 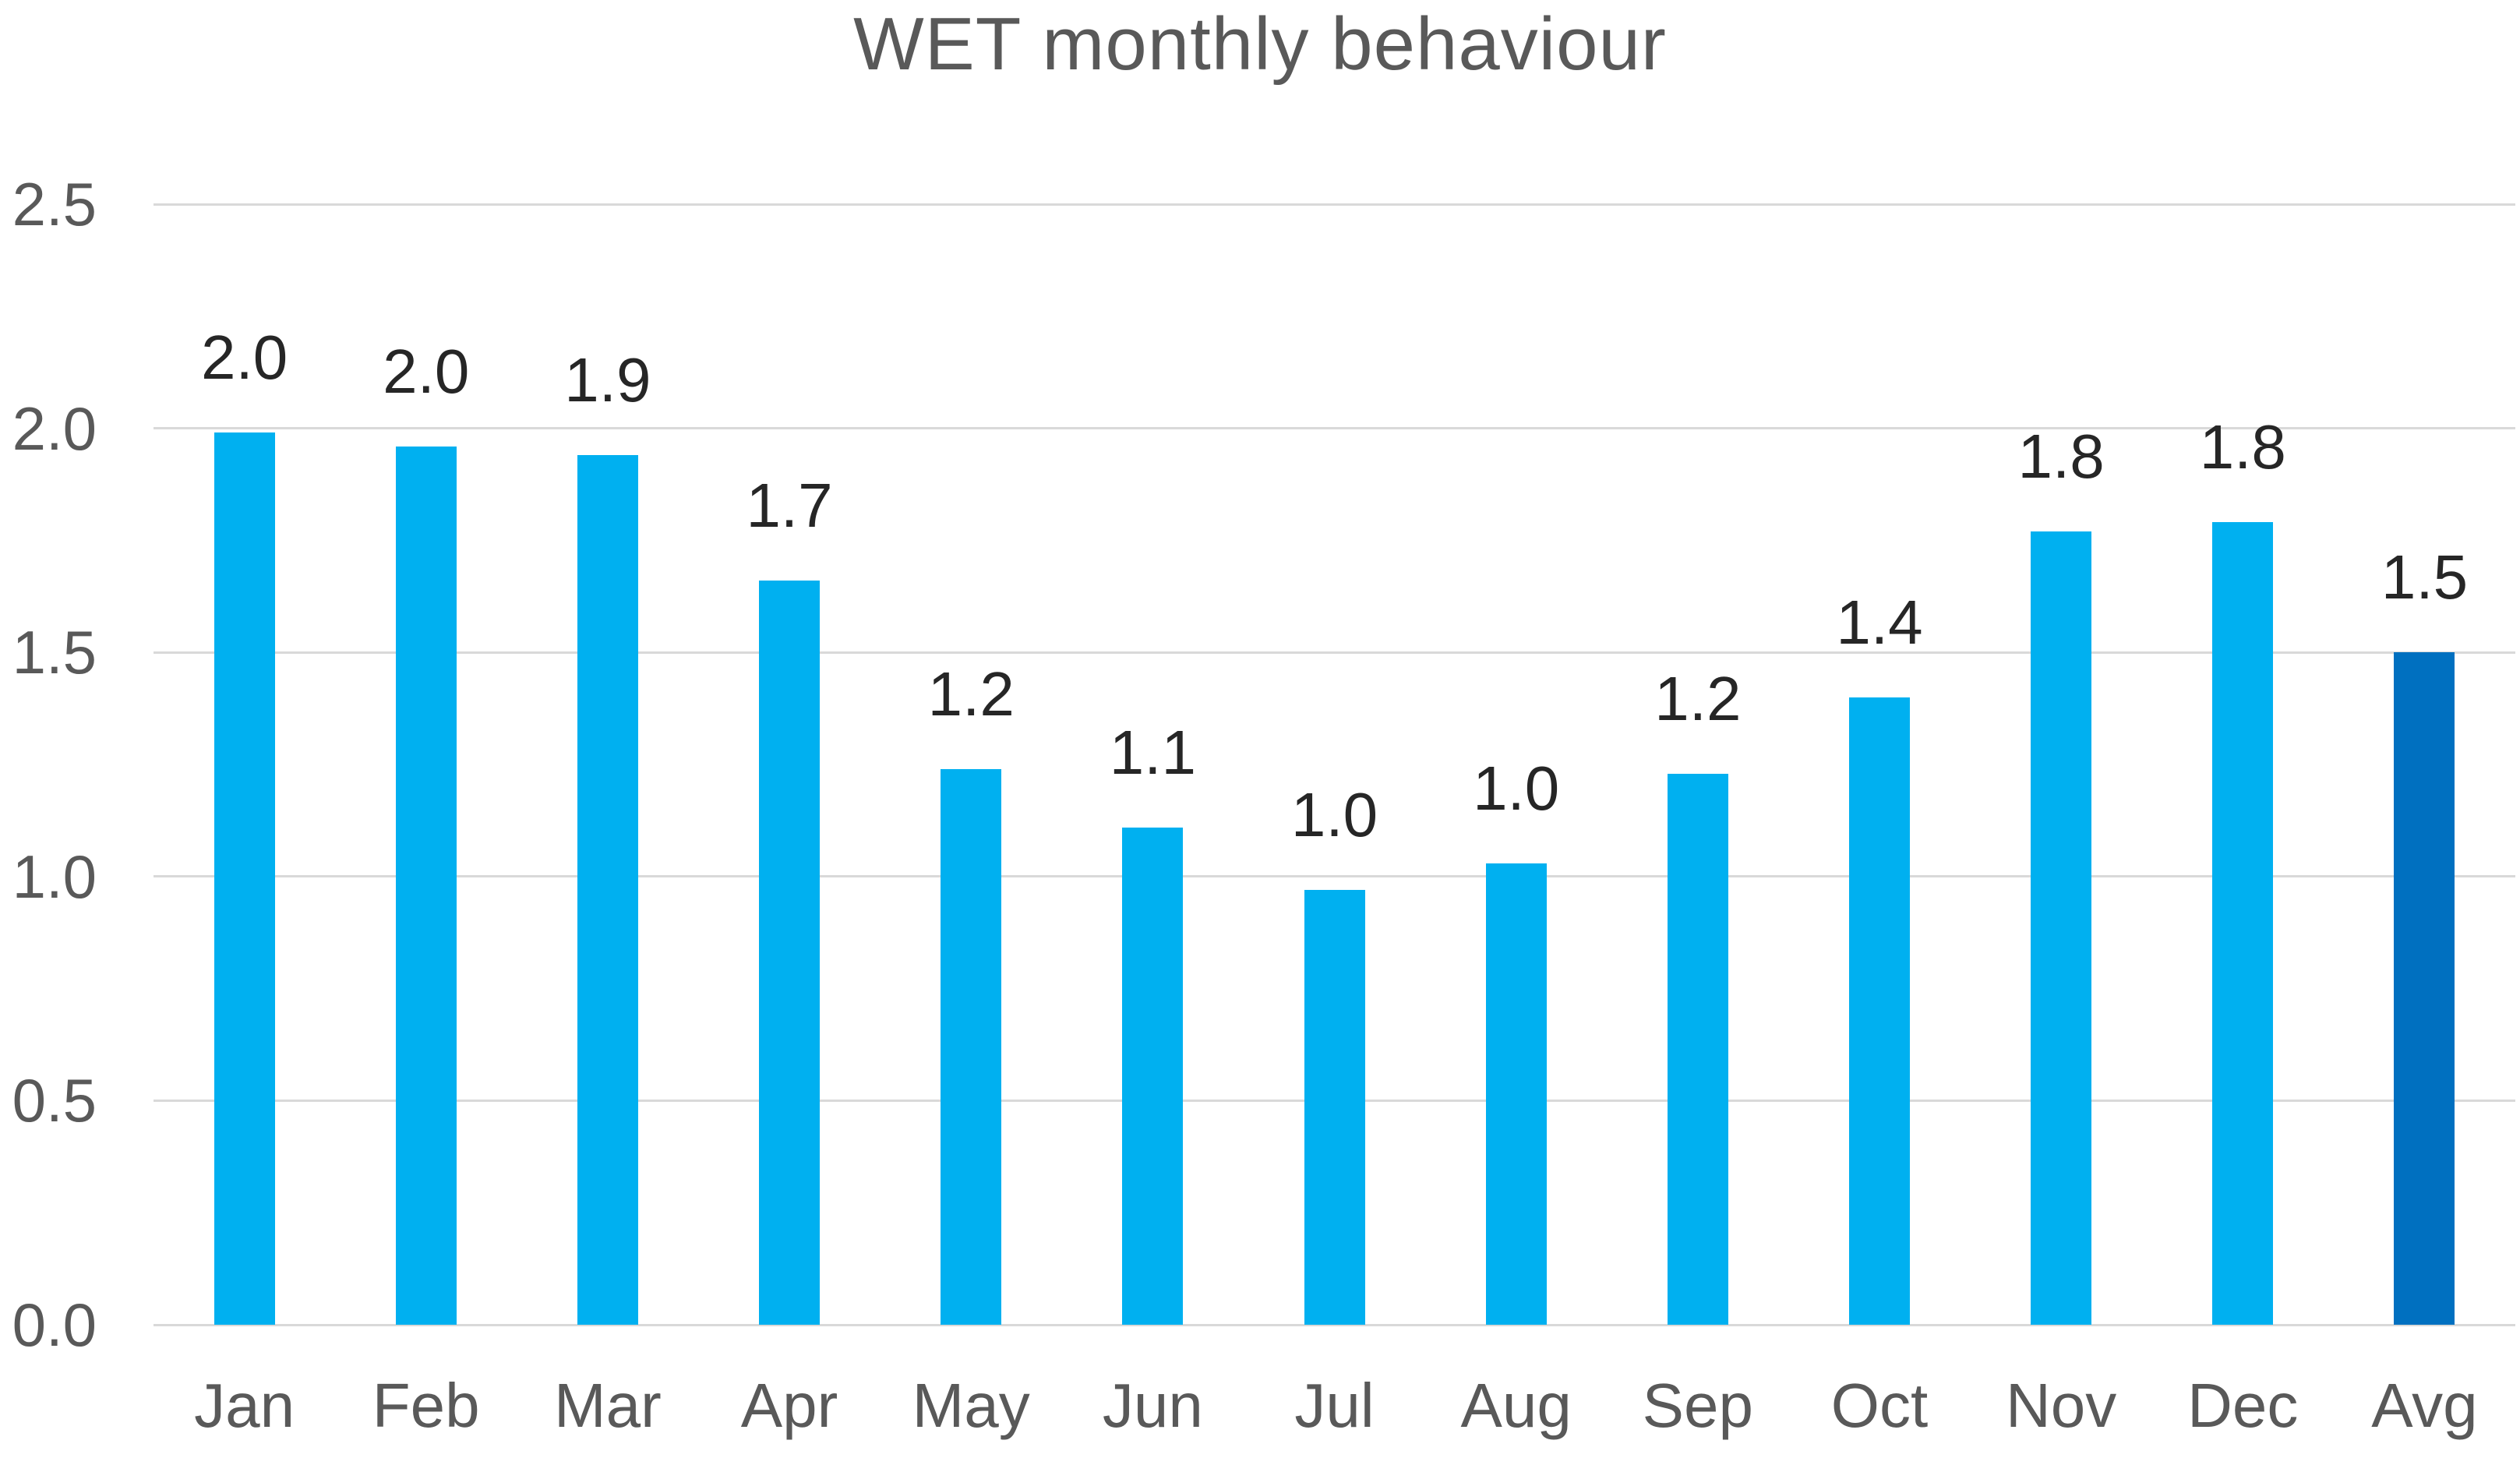 I want to click on x-axis-label-sep: Sep, so click(x=1698, y=1405).